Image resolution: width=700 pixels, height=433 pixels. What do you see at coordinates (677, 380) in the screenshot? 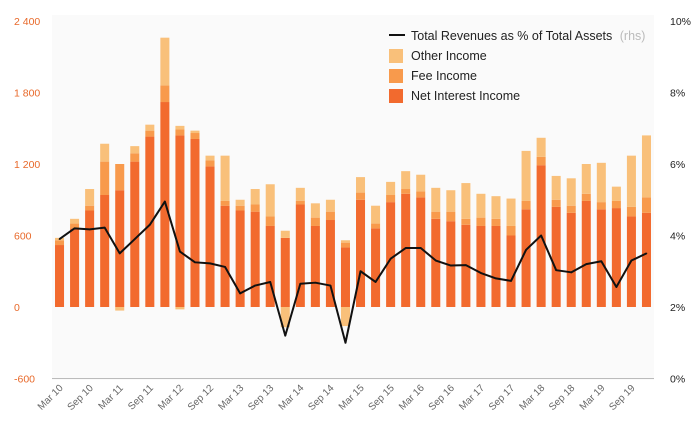
I see `y-tick-label-right: 0%` at bounding box center [677, 380].